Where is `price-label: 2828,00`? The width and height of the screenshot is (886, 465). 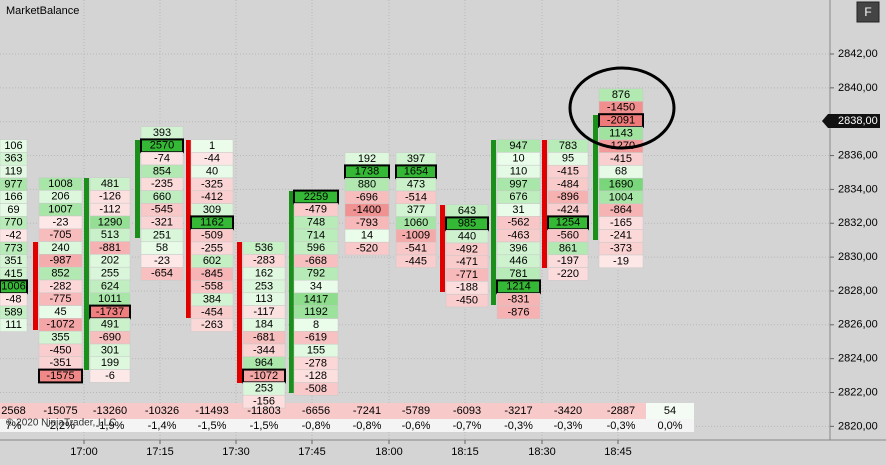 price-label: 2828,00 is located at coordinates (858, 291).